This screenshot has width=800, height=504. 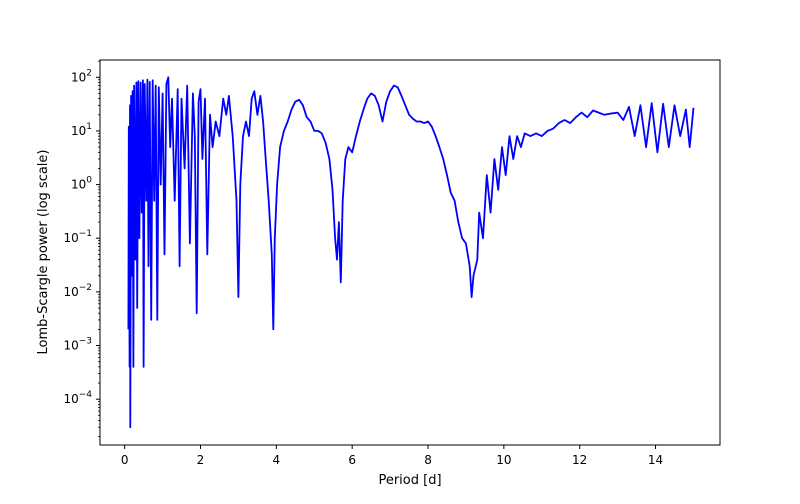 I want to click on y-axis-label: Lomb-Scargle power (log scale), so click(x=43, y=252).